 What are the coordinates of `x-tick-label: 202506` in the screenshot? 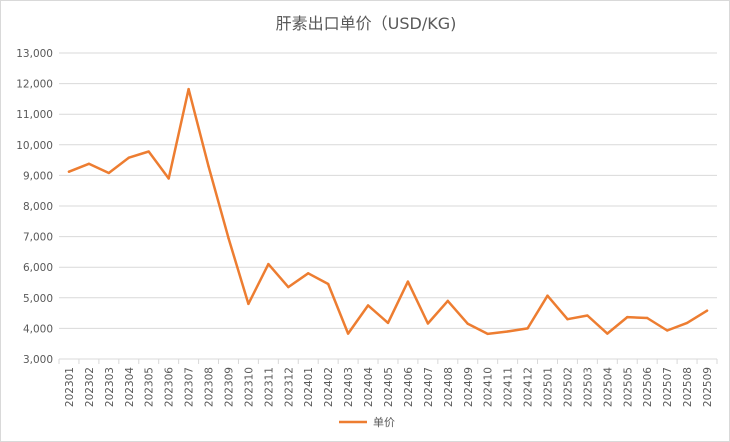 It's located at (648, 387).